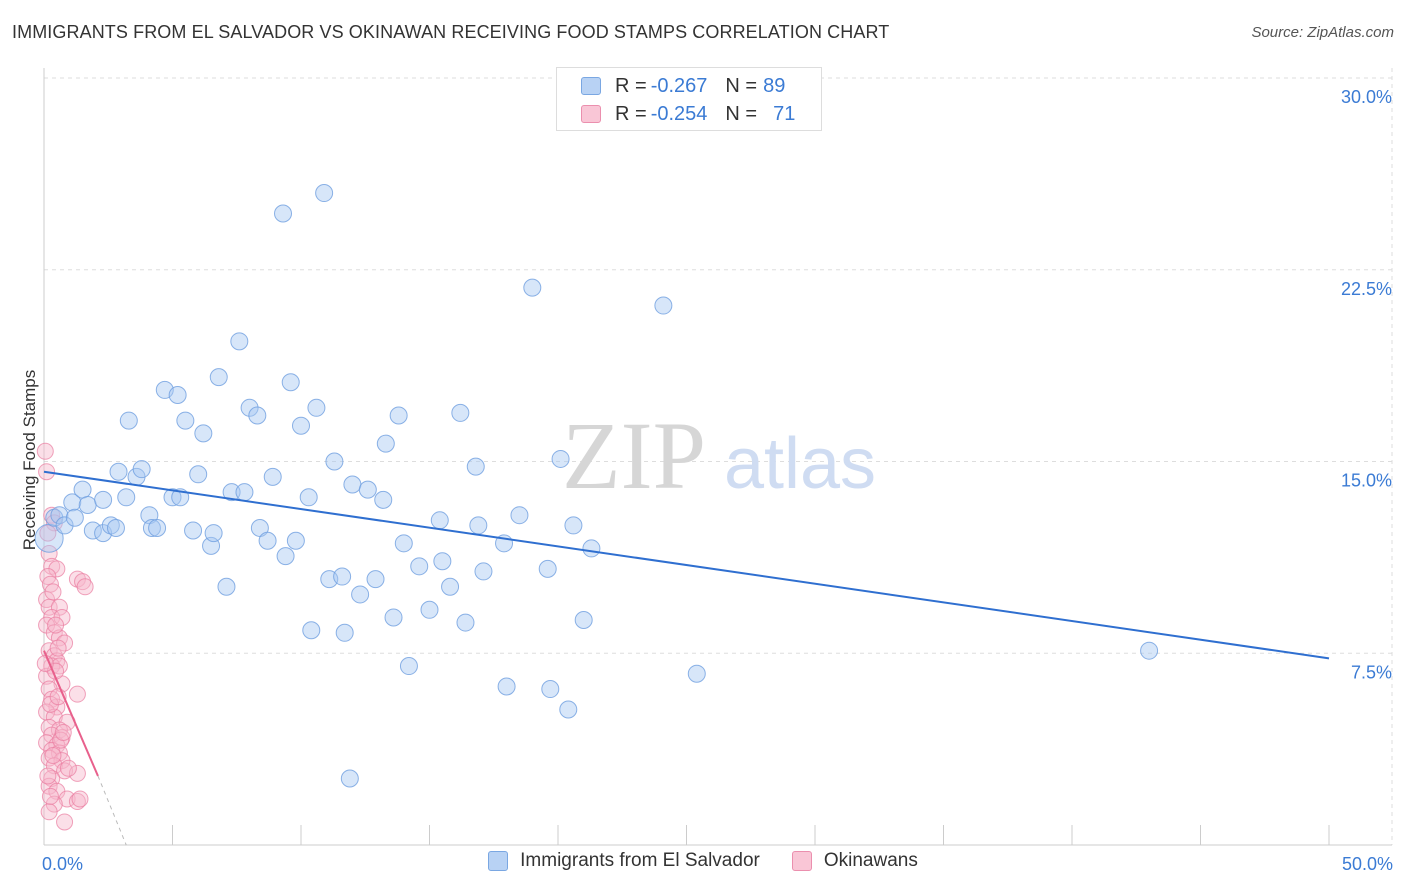  What do you see at coordinates (679, 85) in the screenshot?
I see `r-value: -0.267` at bounding box center [679, 85].